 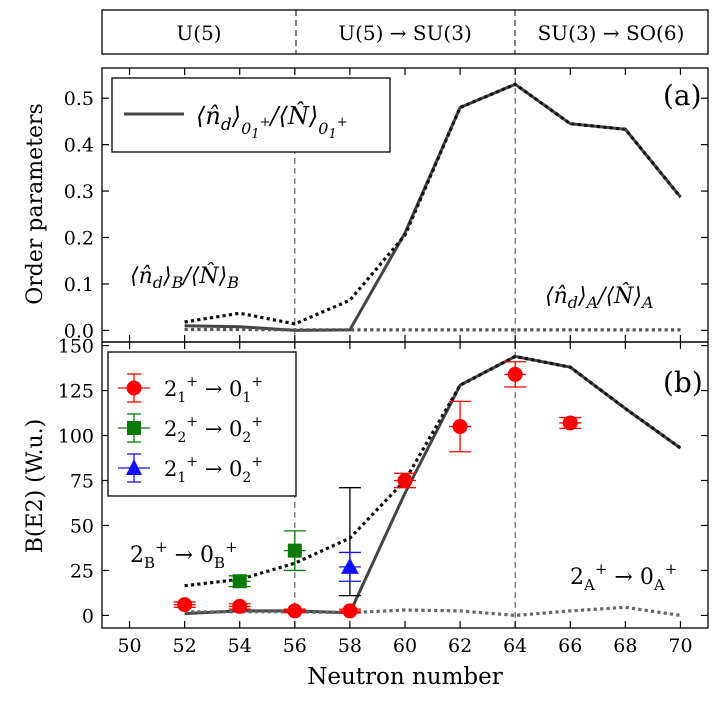 What do you see at coordinates (82, 482) in the screenshot?
I see `ytick-label: 75` at bounding box center [82, 482].